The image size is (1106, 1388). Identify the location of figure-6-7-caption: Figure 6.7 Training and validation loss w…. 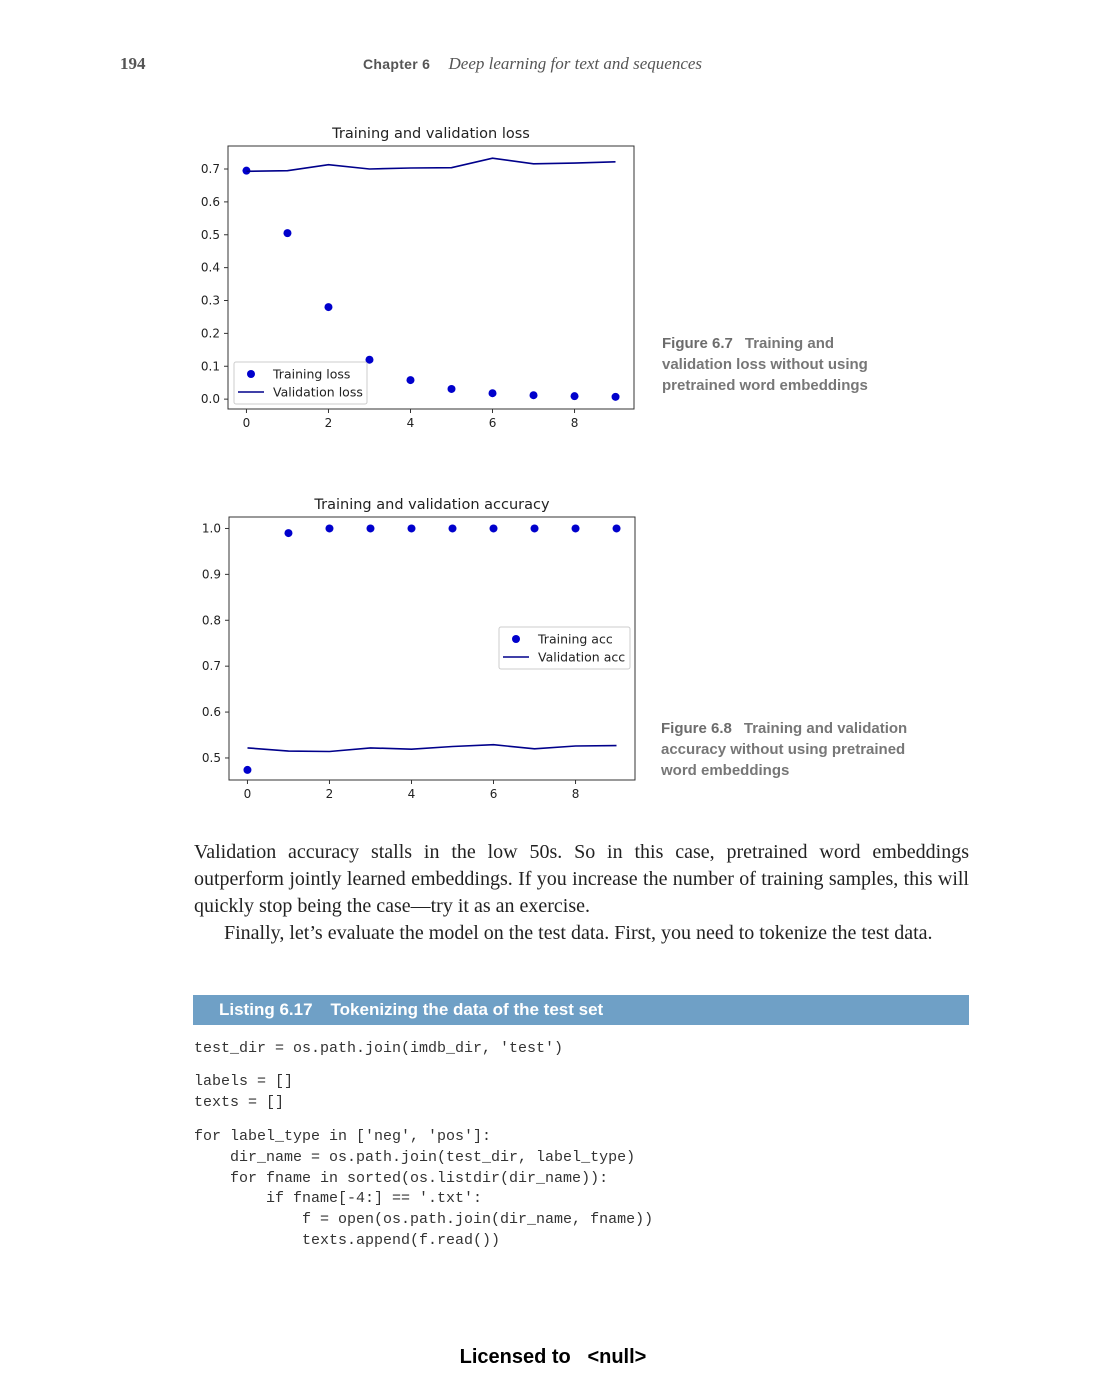
(782, 364).